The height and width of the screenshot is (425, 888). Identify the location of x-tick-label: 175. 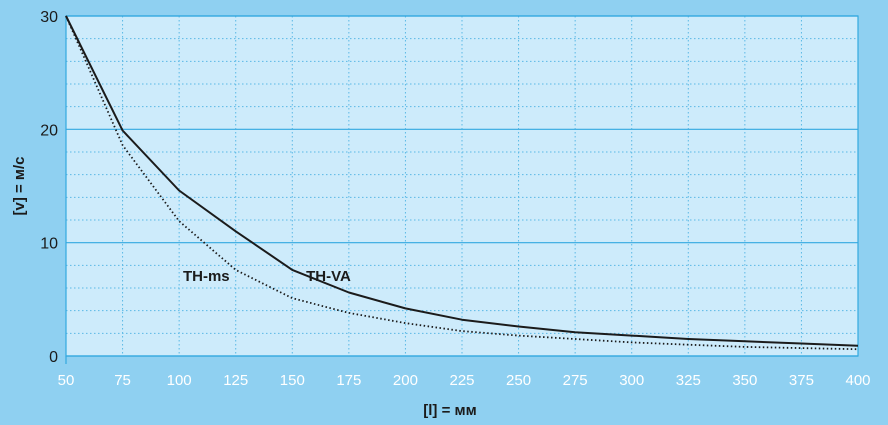
(348, 380).